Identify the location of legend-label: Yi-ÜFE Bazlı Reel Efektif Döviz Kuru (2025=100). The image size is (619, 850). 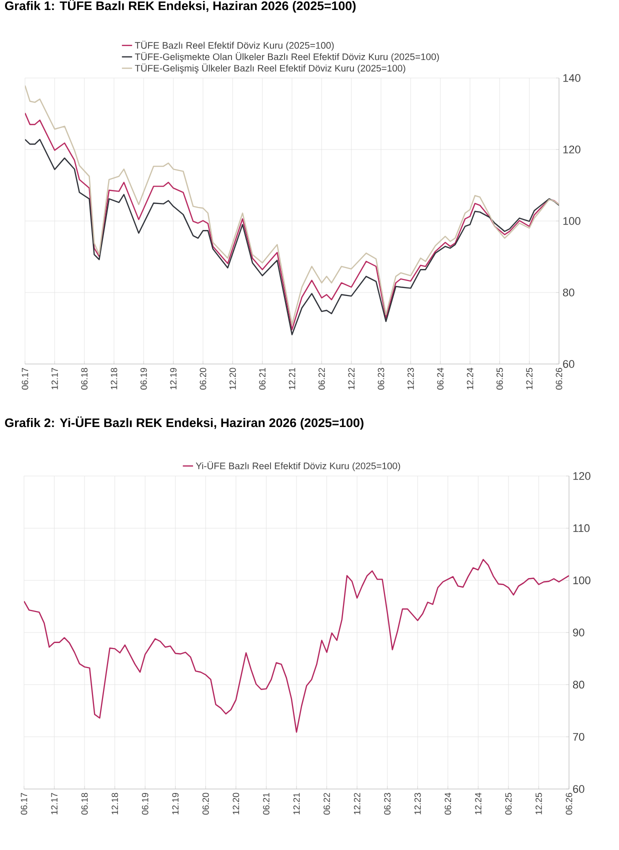
(298, 466).